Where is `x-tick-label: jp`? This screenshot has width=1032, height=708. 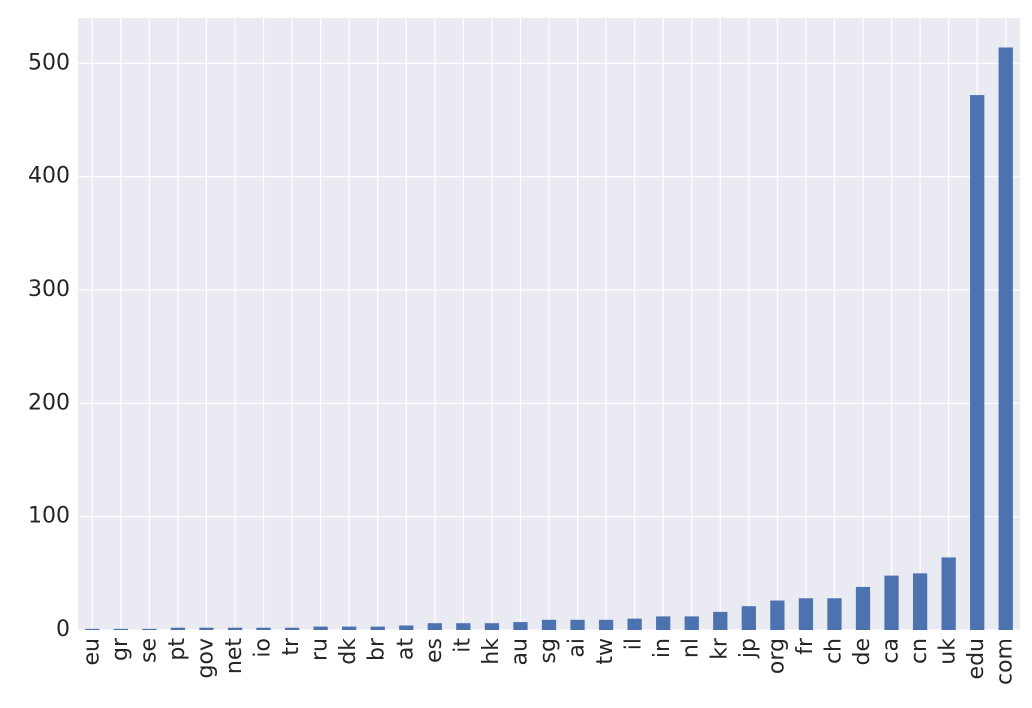 x-tick-label: jp is located at coordinates (748, 648).